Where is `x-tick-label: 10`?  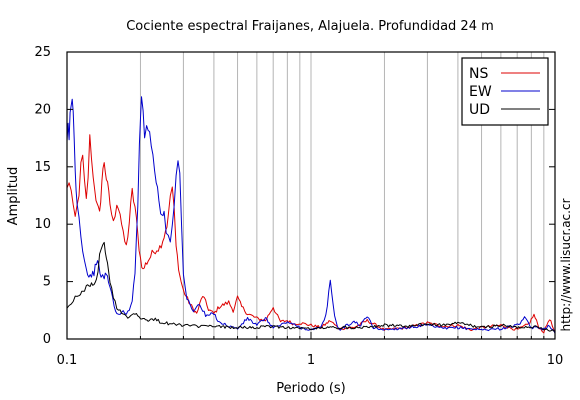
x-tick-label: 10 is located at coordinates (555, 360).